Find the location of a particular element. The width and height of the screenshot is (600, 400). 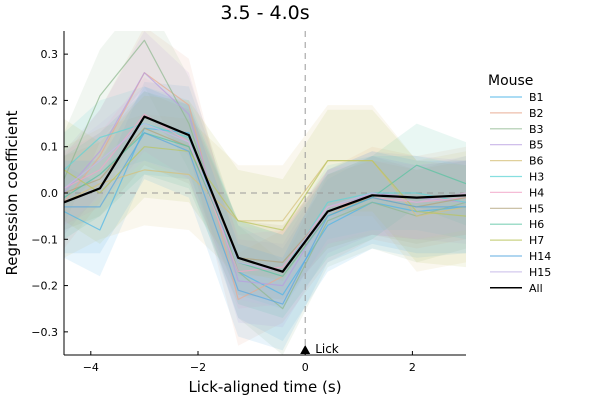

legend-label-all: All is located at coordinates (536, 288).